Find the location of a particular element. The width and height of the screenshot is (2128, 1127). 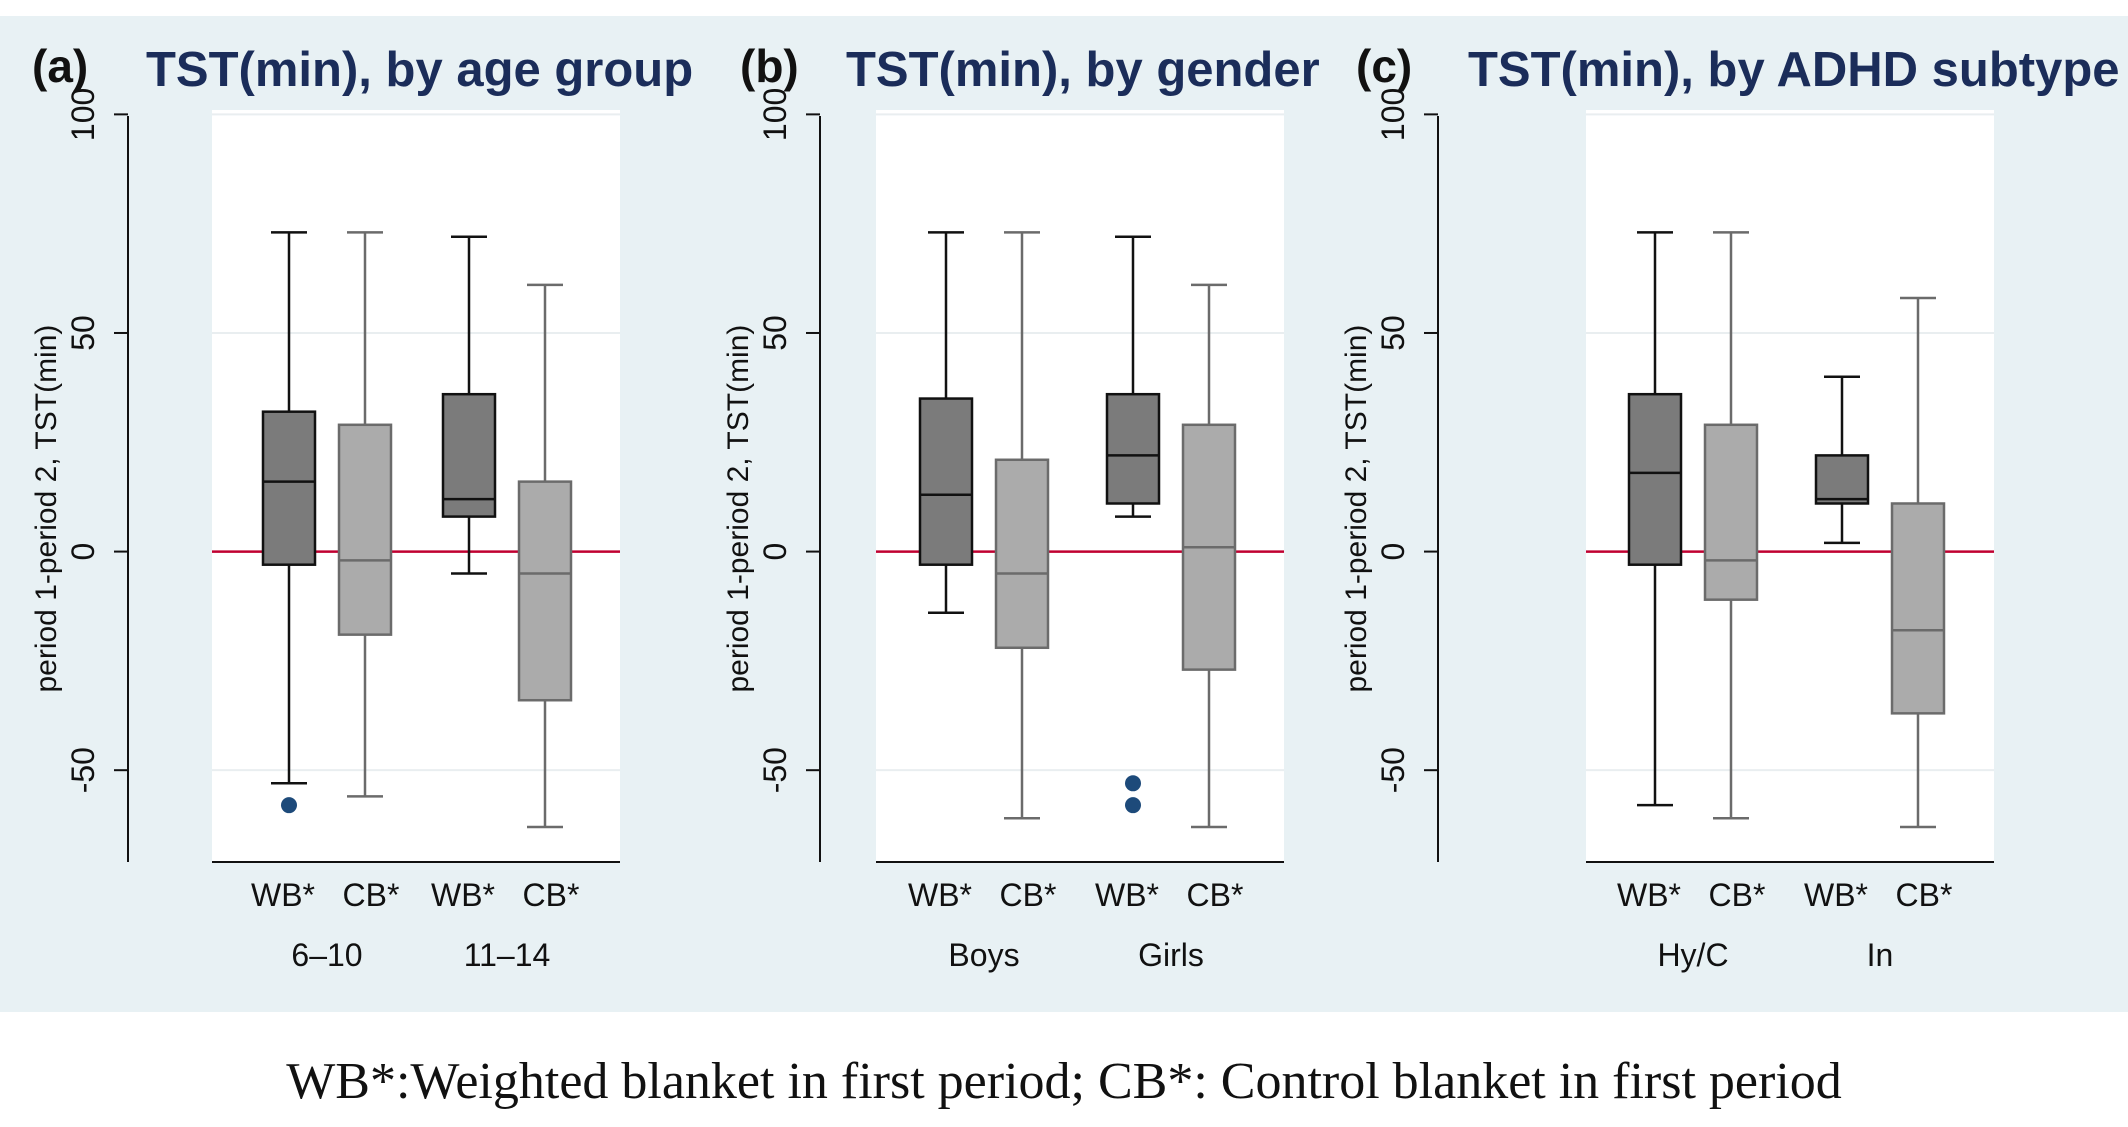

panel-title: TST(min), by gender is located at coordinates (1083, 70).